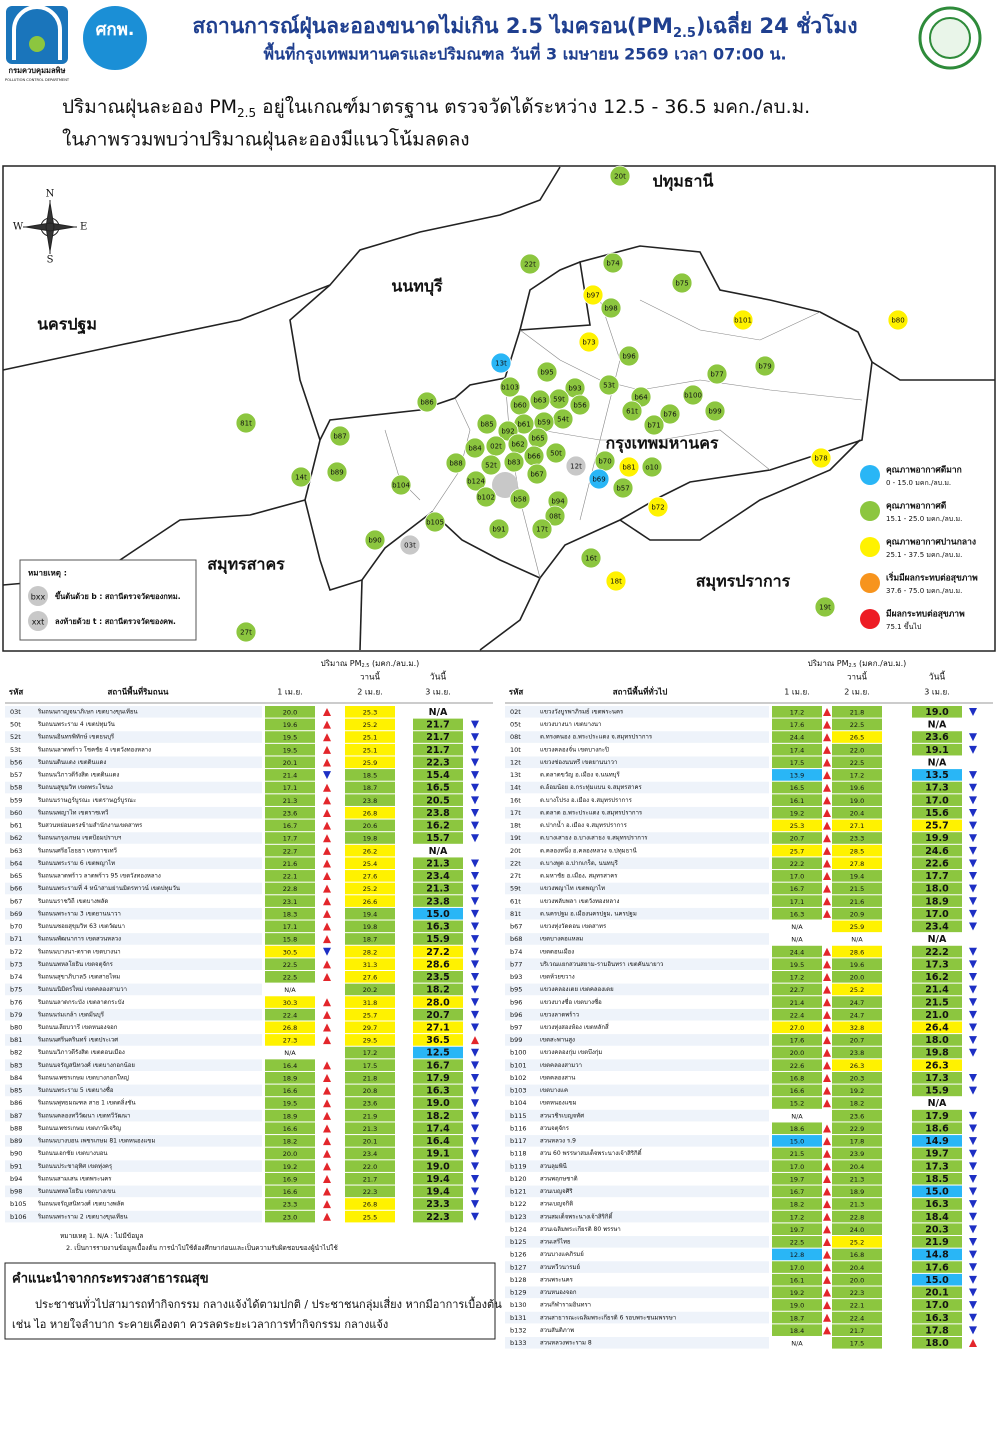  I want to click on station-code: b122, so click(518, 1204).